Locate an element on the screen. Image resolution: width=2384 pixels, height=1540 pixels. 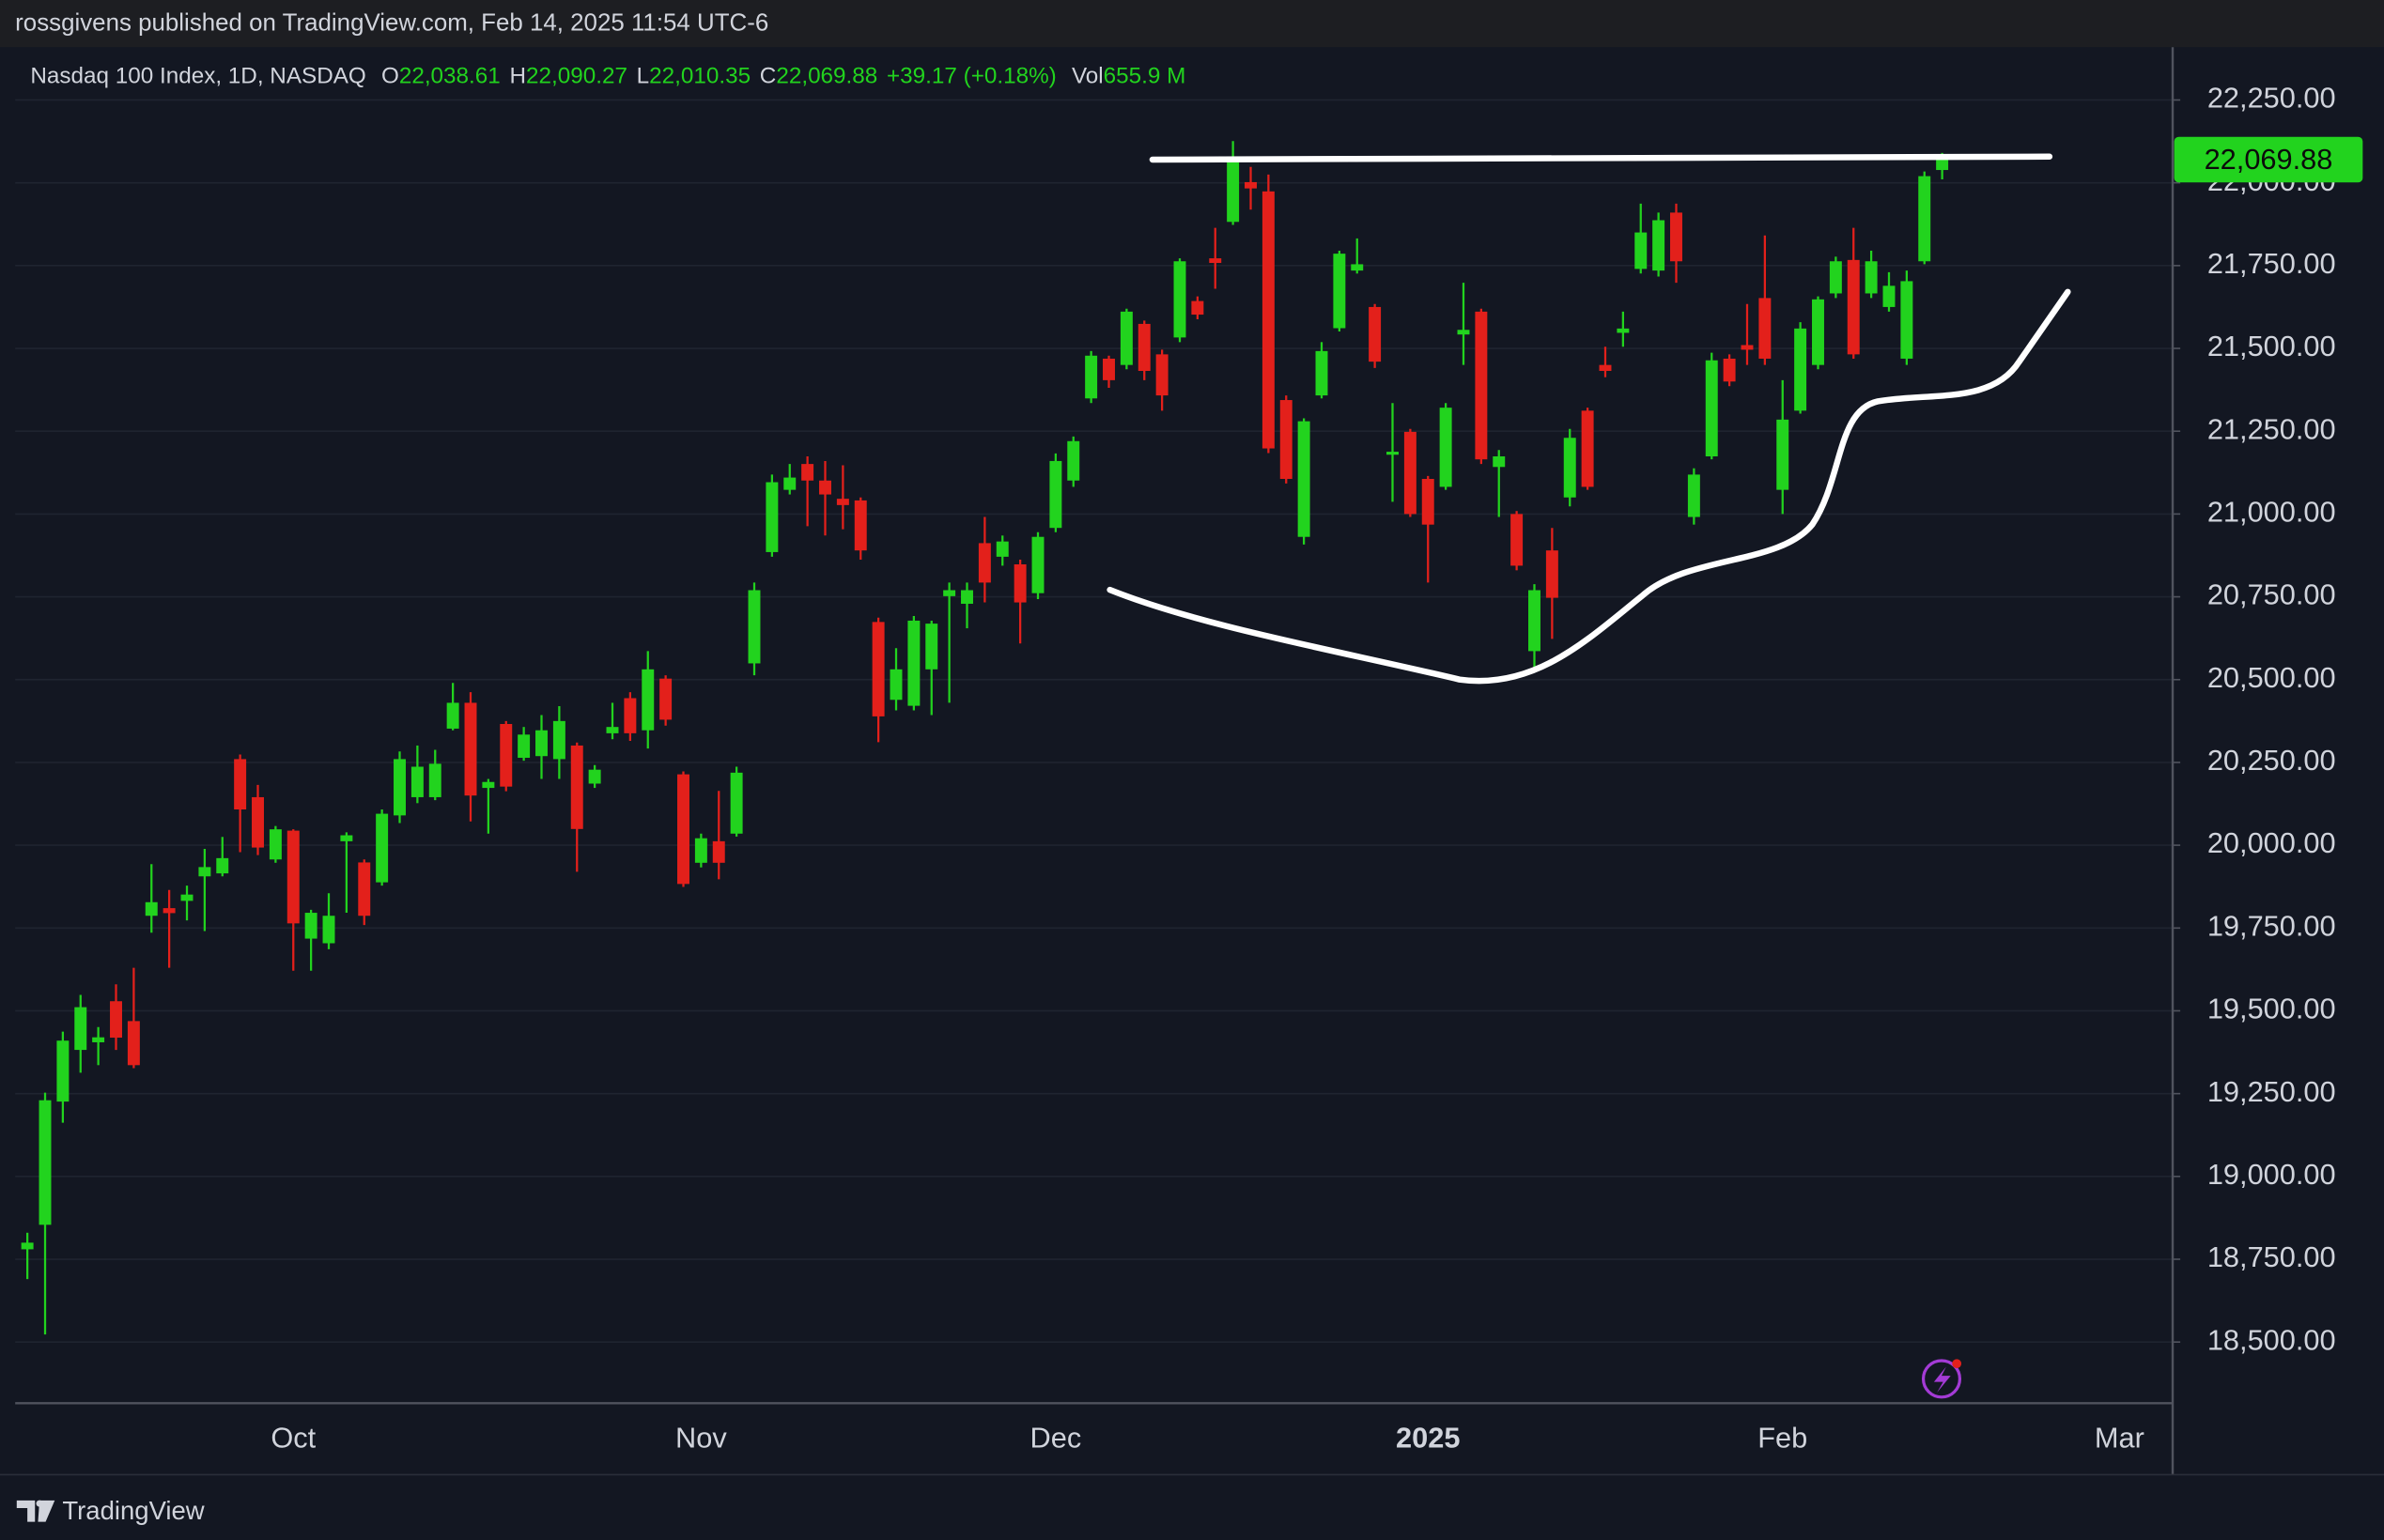
y-tick-label: 21,250.00 is located at coordinates (2271, 428).